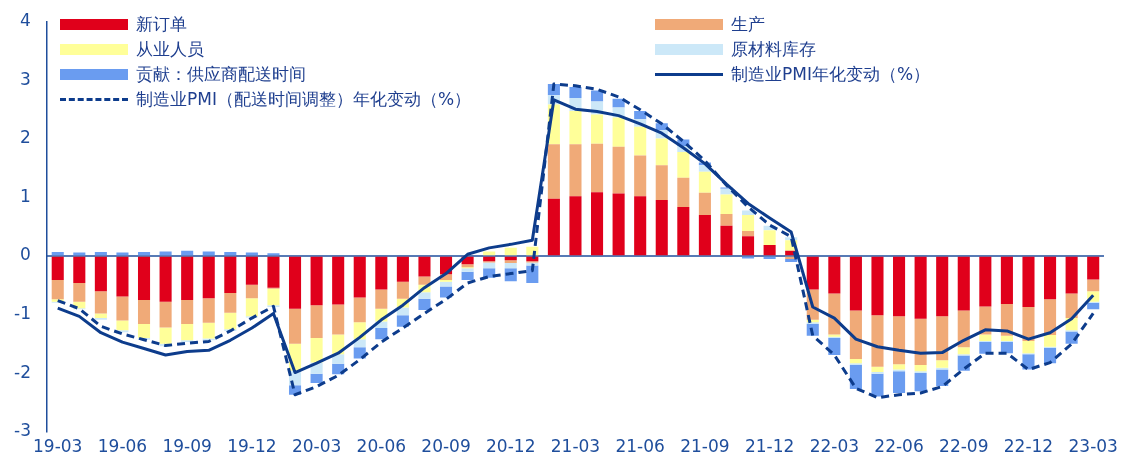 The width and height of the screenshot is (1124, 464). What do you see at coordinates (22, 371) in the screenshot?
I see `y-tick-label: -2` at bounding box center [22, 371].